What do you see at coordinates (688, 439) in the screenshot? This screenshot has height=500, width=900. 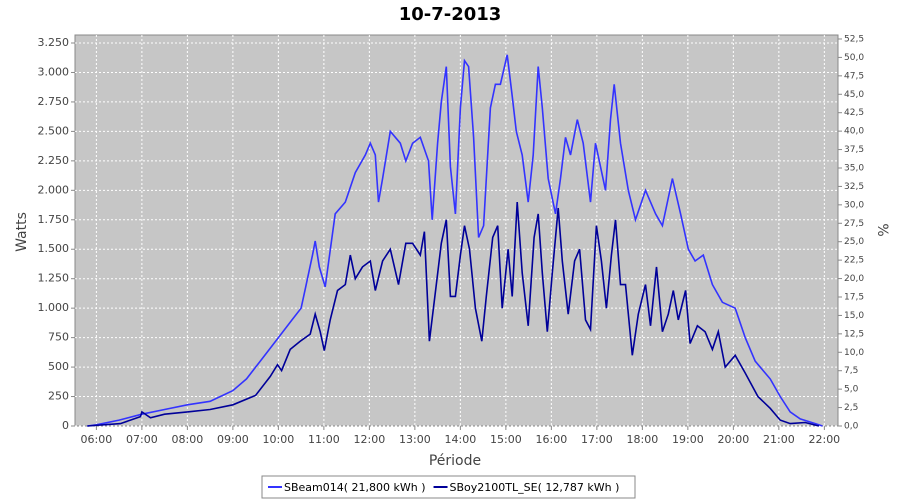 I see `x-tick-label: 19:00` at bounding box center [688, 439].